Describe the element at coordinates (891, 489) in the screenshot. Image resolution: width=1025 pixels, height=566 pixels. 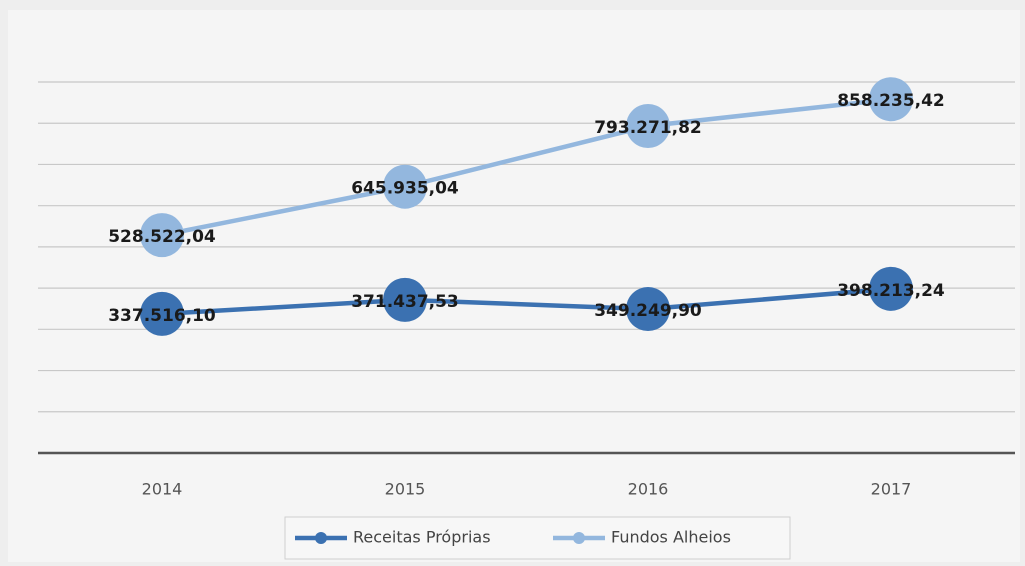
I see `x-tick-label: 2017` at that location.